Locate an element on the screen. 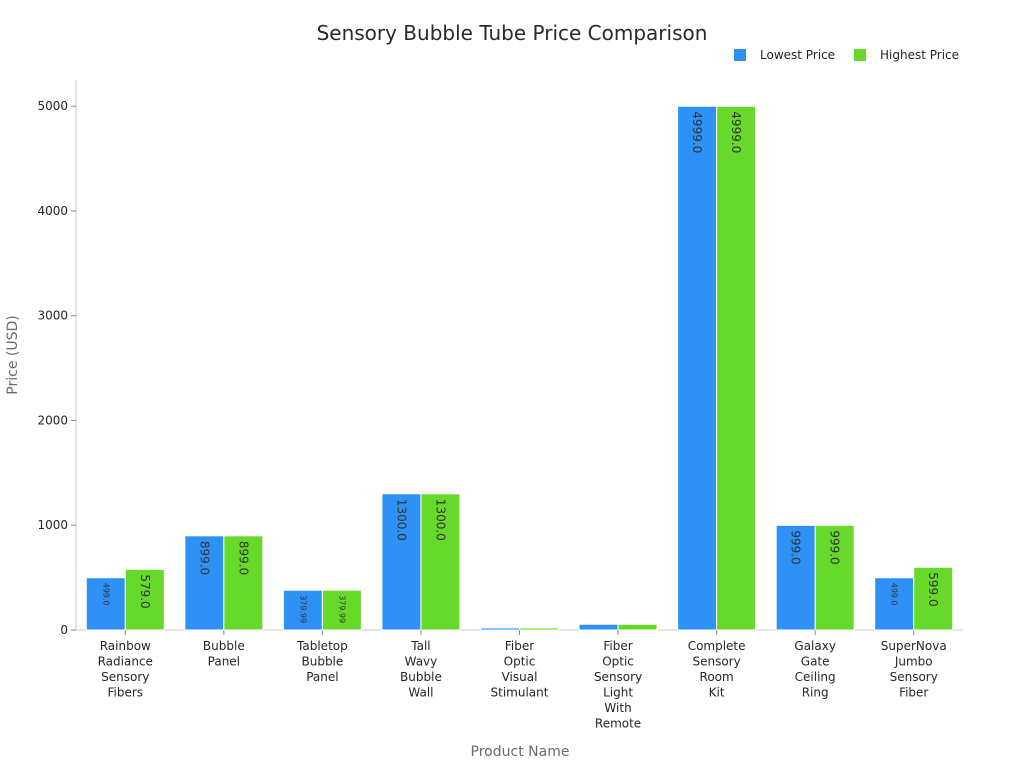 This screenshot has width=1024, height=768. x-tick-label: Bubble Panel is located at coordinates (224, 654).